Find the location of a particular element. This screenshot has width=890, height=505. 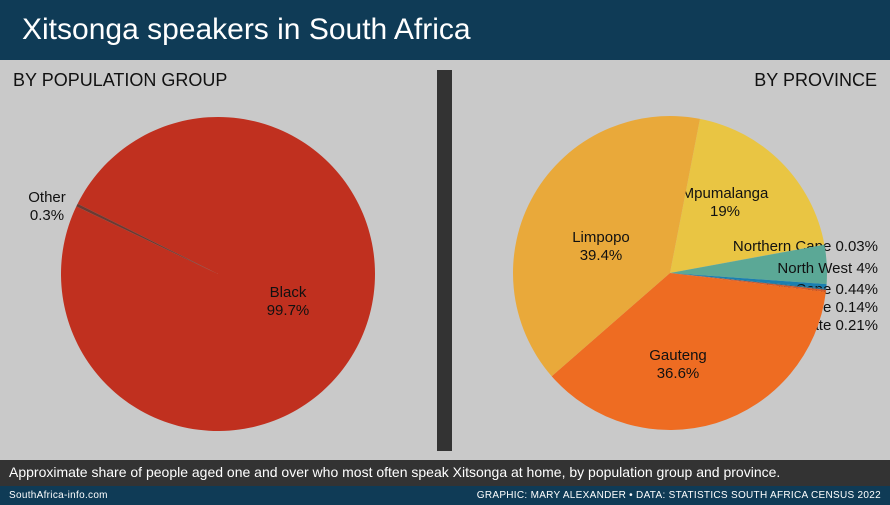

slice-label: Northern Cape 0.03% is located at coordinates (805, 246).